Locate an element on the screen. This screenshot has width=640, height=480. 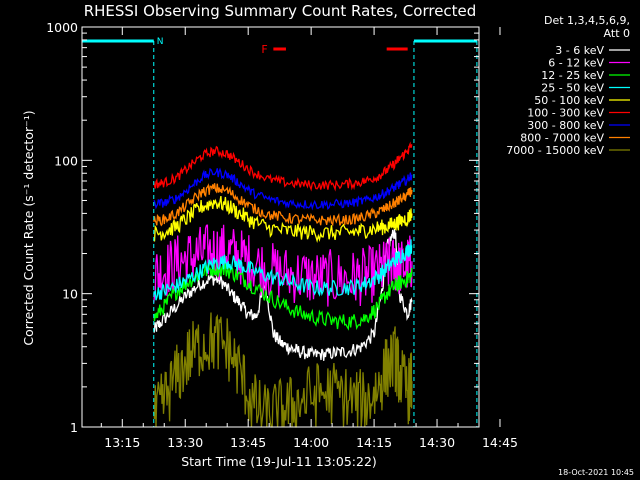
y-axis-label: Corrected Count Rate (s⁻¹ detector⁻¹) is located at coordinates (28, 227).